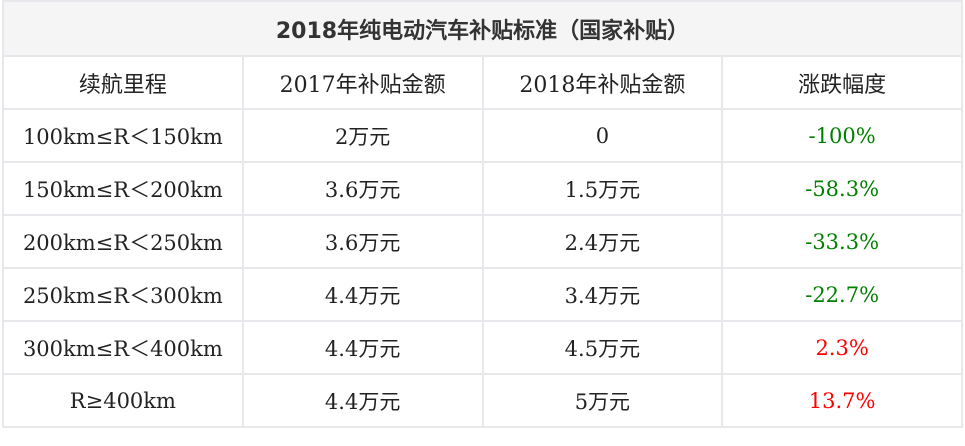 Image resolution: width=965 pixels, height=446 pixels. Describe the element at coordinates (123, 400) in the screenshot. I see `range-cell: R≥400km` at that location.